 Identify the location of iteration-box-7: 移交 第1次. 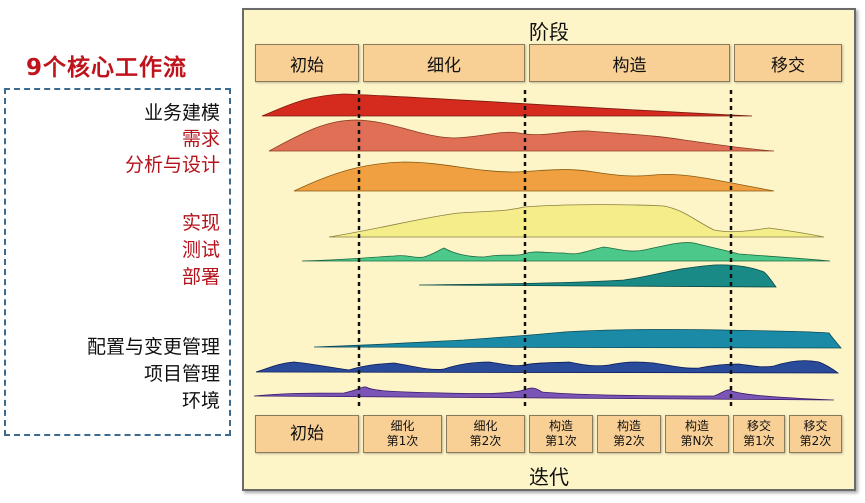
(759, 434).